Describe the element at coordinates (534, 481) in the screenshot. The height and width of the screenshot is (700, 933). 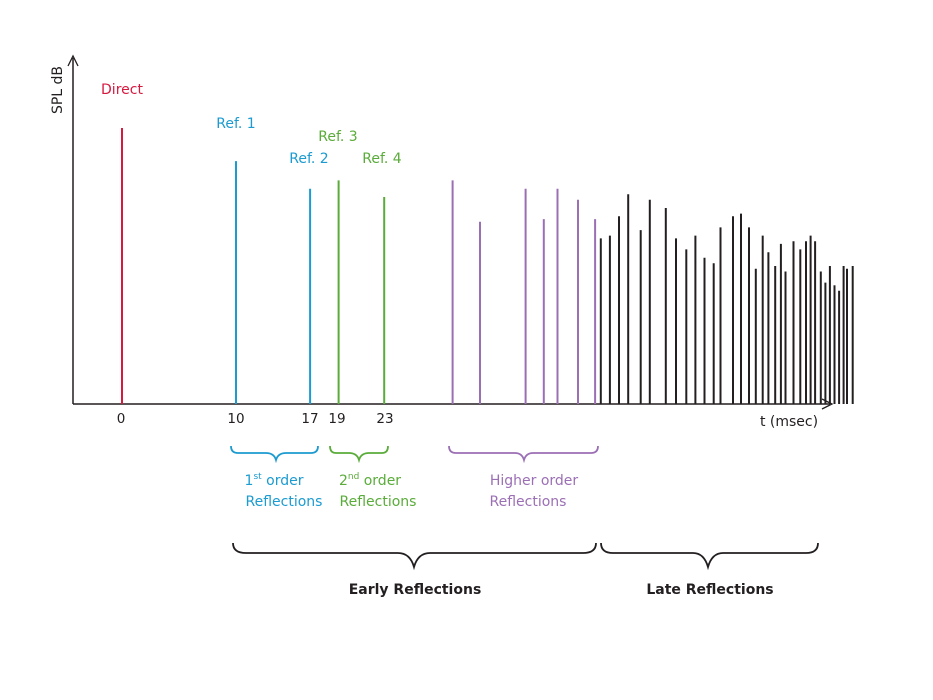
I see `higher-order-title: Higher order` at that location.